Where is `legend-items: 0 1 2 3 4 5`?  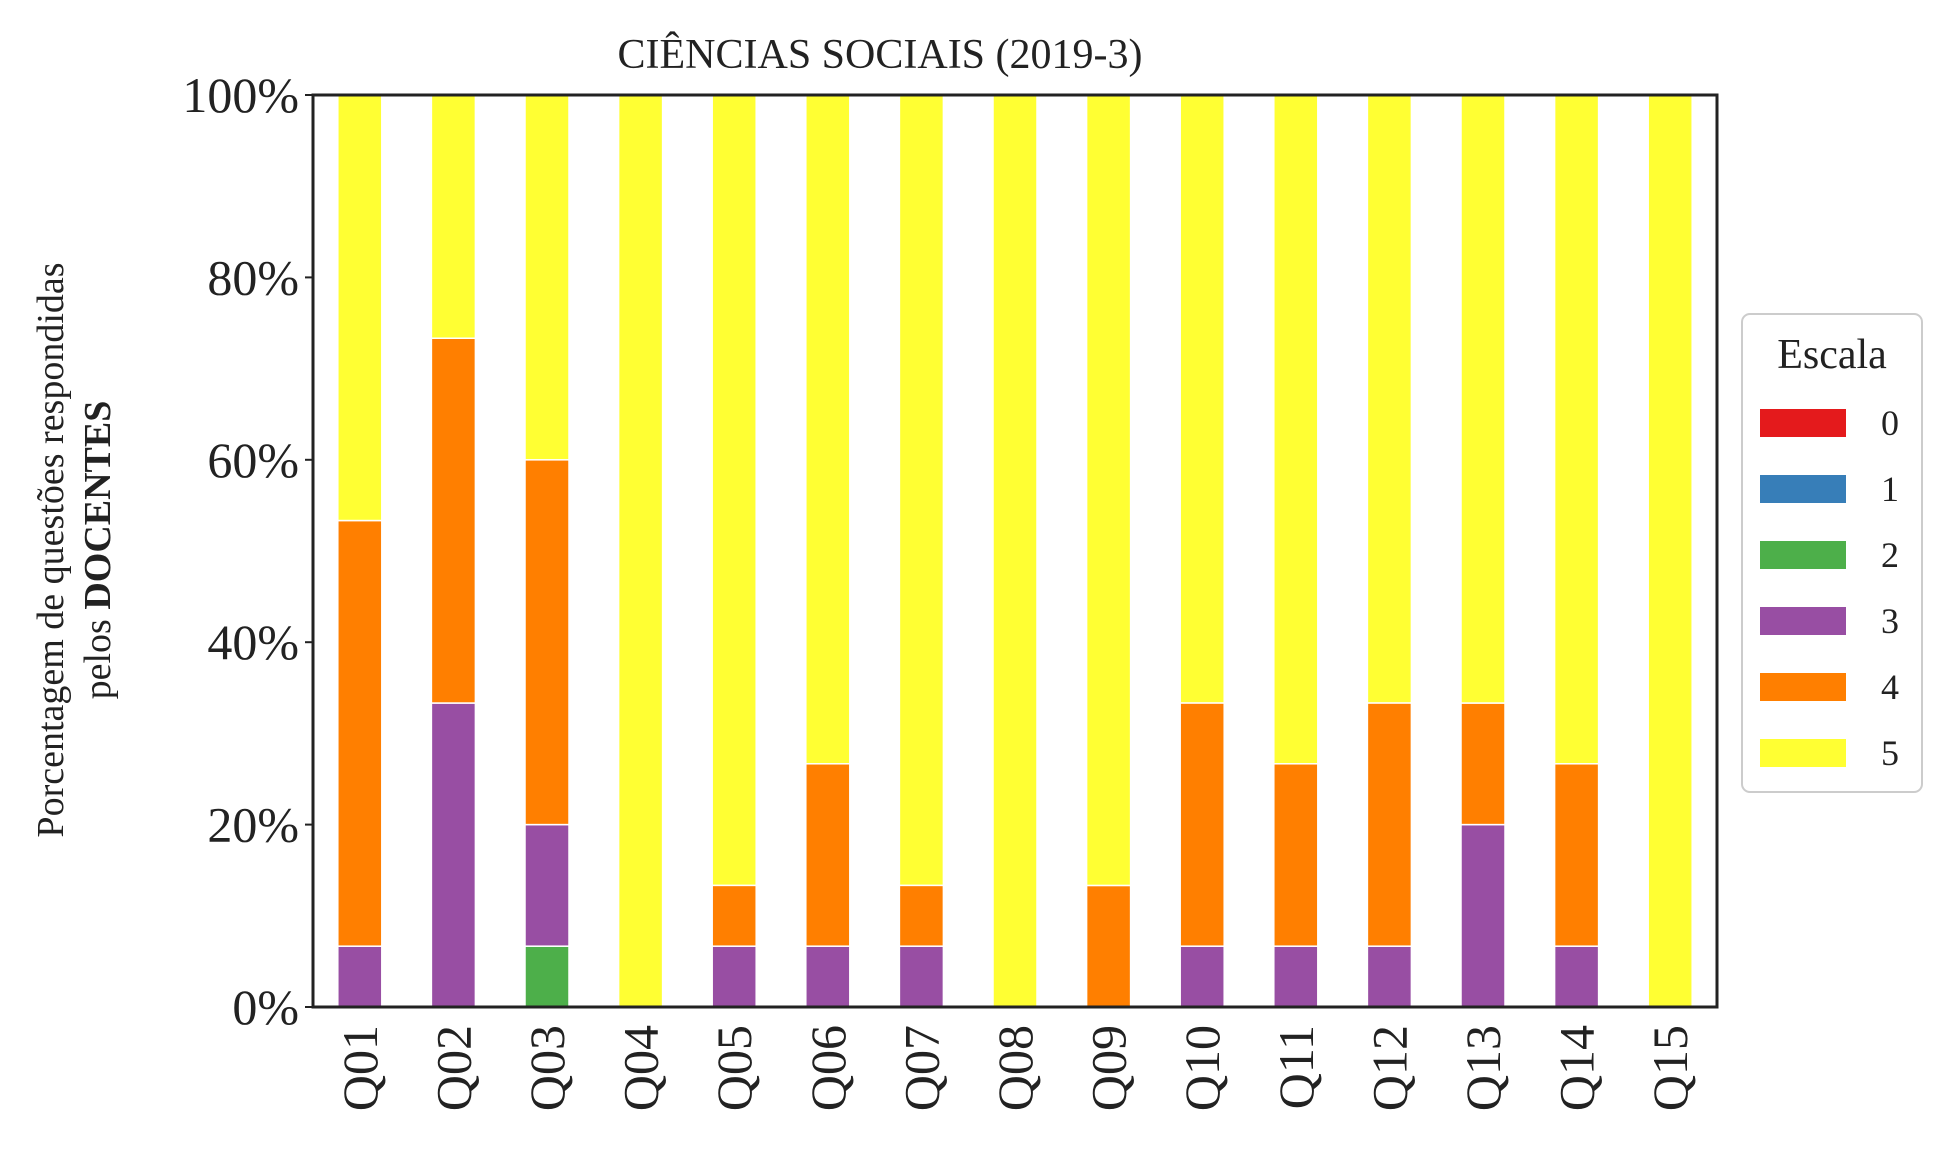 legend-items: 0 1 2 3 4 5 is located at coordinates (1829, 588).